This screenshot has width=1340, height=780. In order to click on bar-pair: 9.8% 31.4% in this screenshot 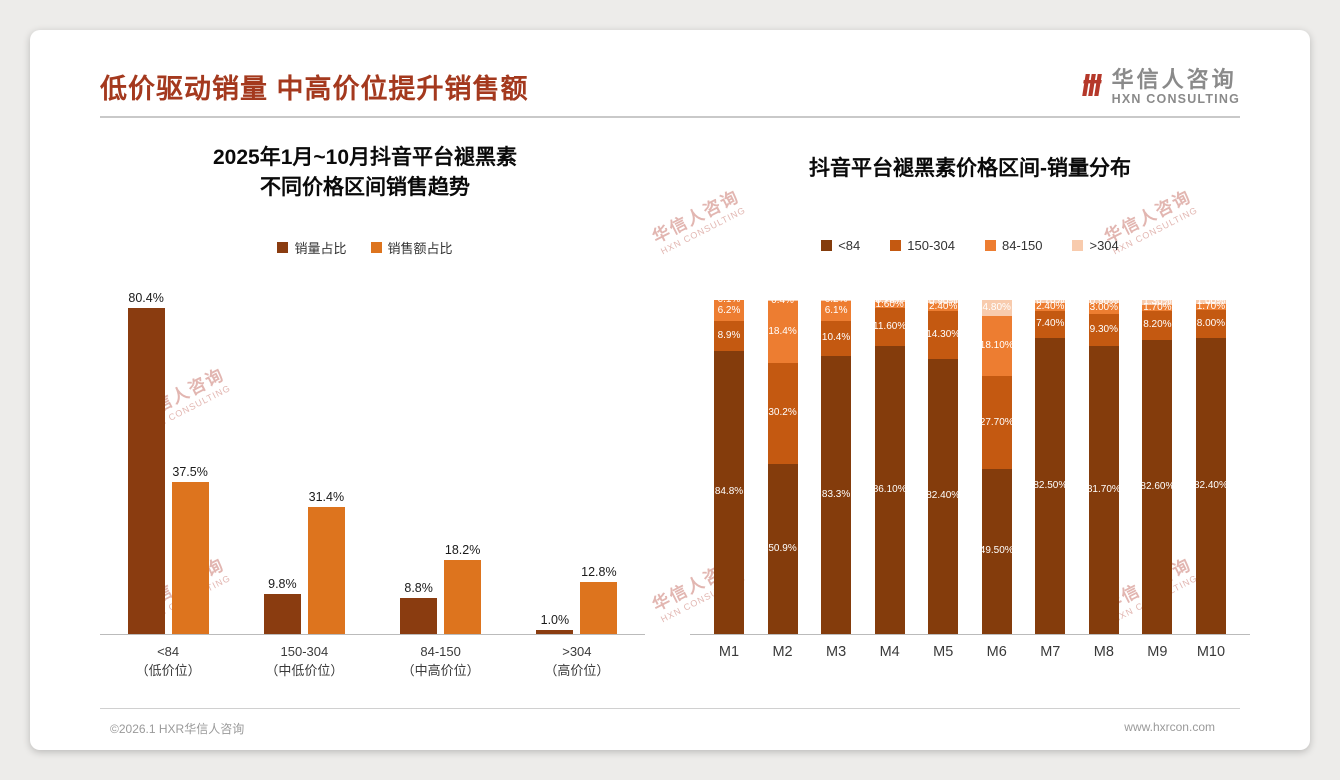, I will do `click(304, 561)`.